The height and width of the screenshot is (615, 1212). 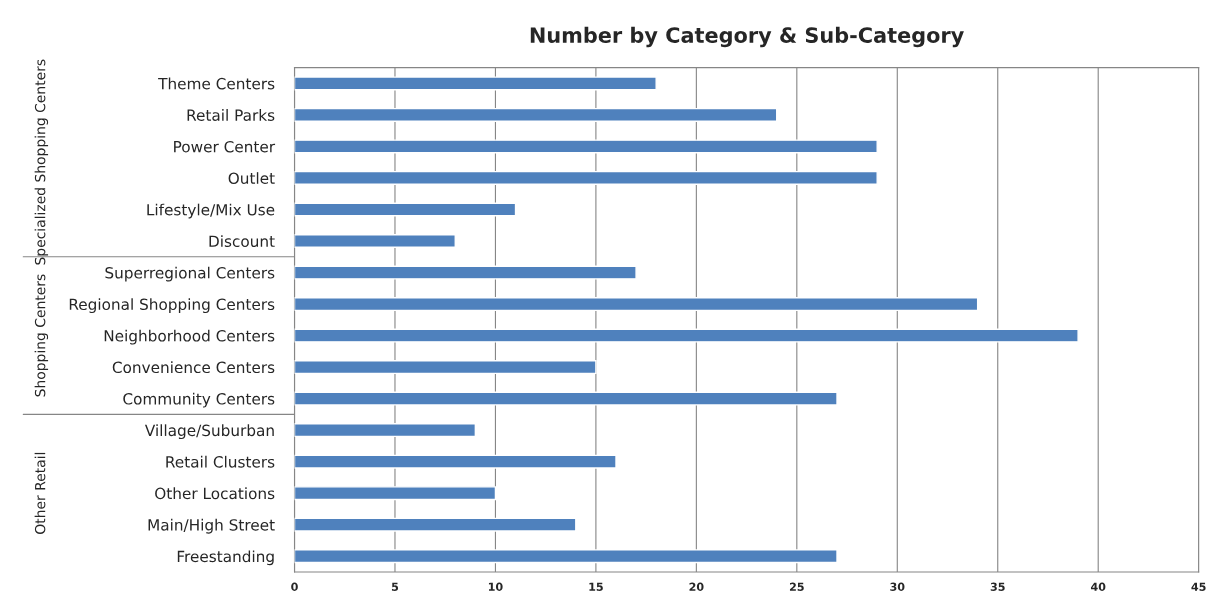 I want to click on y-tick-label: Discount, so click(x=242, y=241).